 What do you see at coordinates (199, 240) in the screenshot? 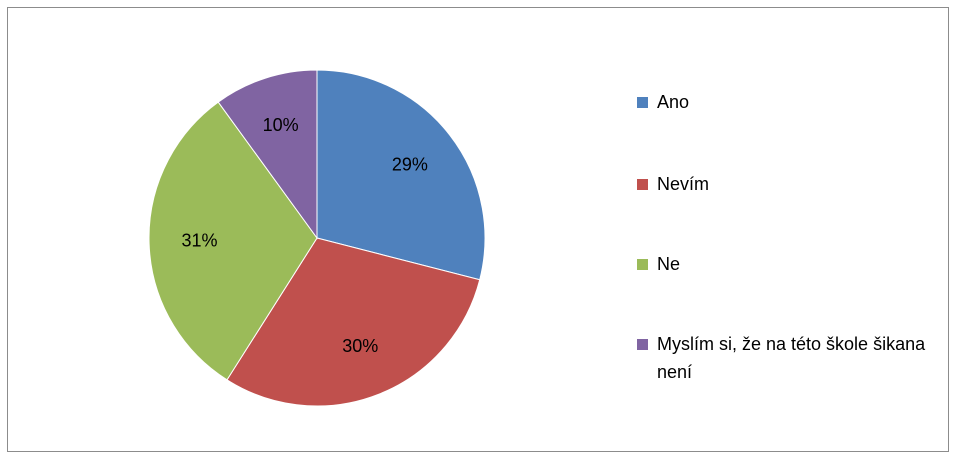
I see `data-label: 31%` at bounding box center [199, 240].